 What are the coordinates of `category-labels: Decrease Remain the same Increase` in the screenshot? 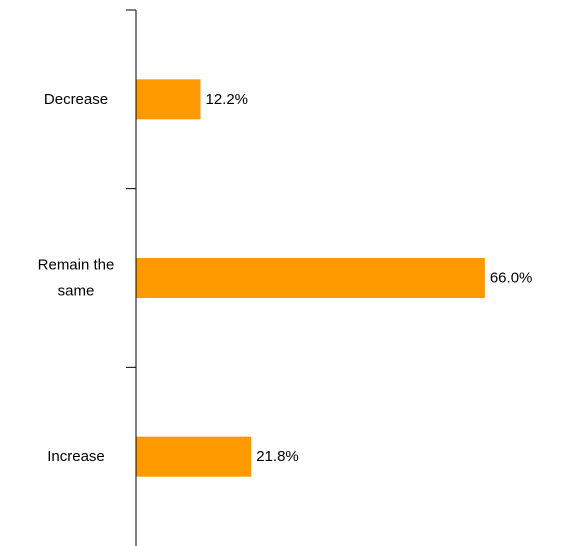 It's located at (76, 278).